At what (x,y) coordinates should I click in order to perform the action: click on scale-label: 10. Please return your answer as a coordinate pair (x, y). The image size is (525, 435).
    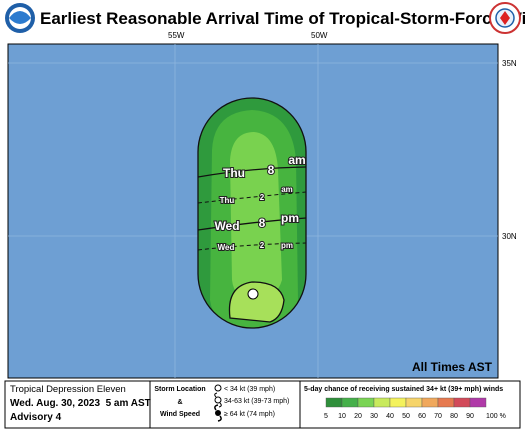
    Looking at the image, I should click on (342, 416).